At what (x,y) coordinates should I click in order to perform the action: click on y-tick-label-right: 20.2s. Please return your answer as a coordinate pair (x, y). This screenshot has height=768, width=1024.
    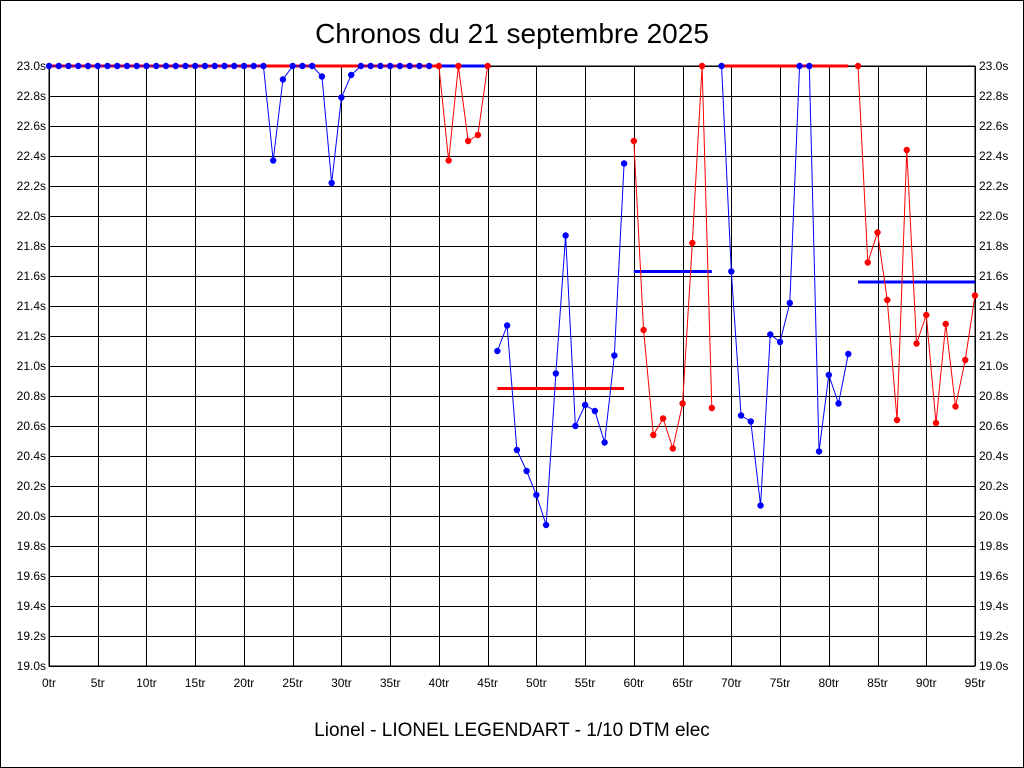
    Looking at the image, I should click on (993, 486).